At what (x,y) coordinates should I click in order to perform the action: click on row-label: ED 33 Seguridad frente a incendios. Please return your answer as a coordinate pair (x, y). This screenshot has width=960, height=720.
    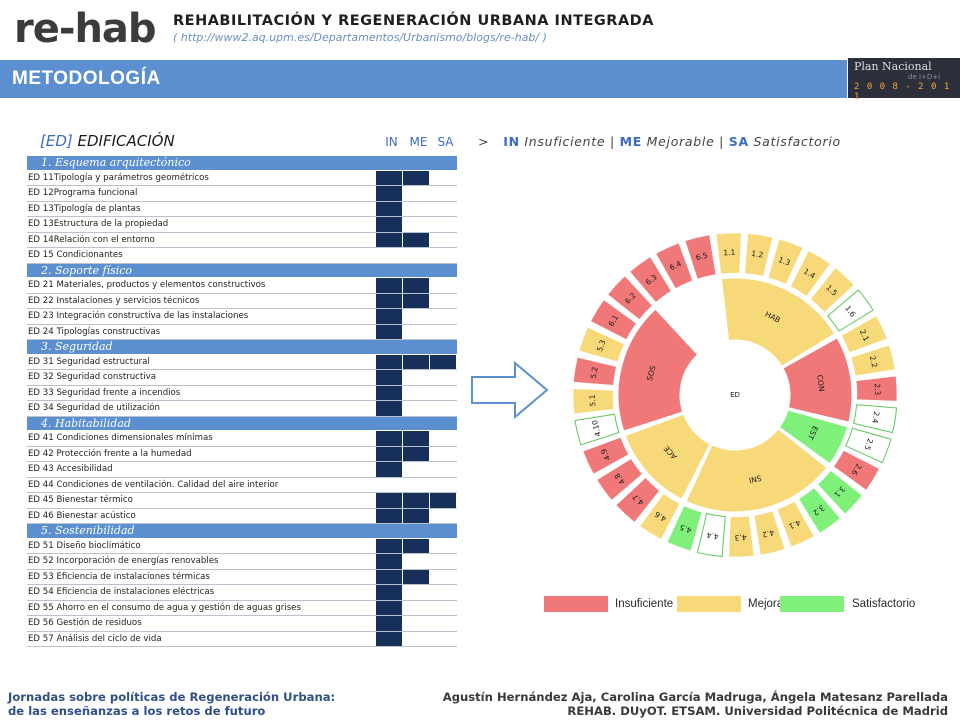
    Looking at the image, I should click on (104, 392).